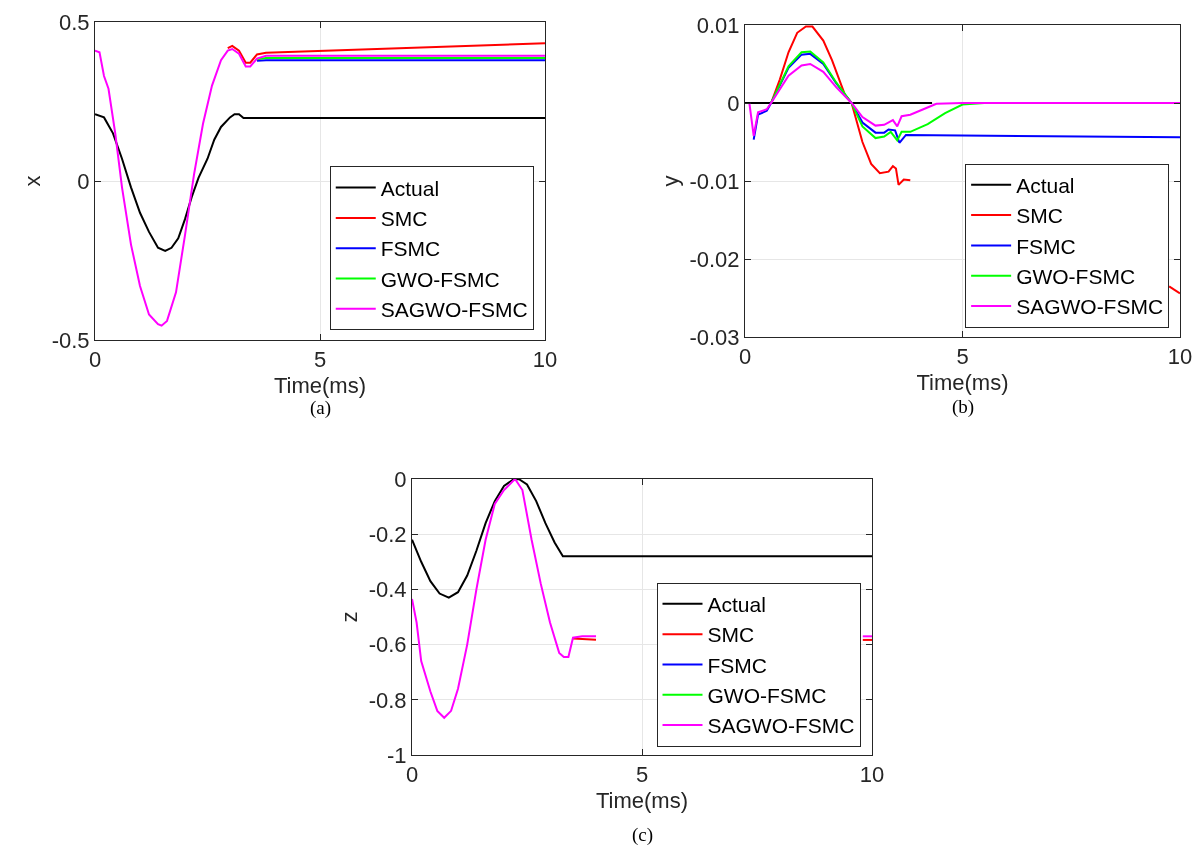 The height and width of the screenshot is (852, 1195). I want to click on y-axis-title: x, so click(33, 181).